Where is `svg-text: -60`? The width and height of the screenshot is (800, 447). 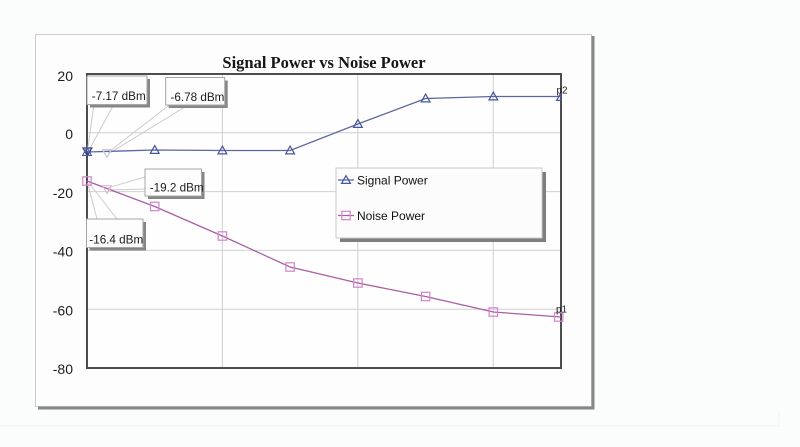 svg-text: -60 is located at coordinates (63, 310).